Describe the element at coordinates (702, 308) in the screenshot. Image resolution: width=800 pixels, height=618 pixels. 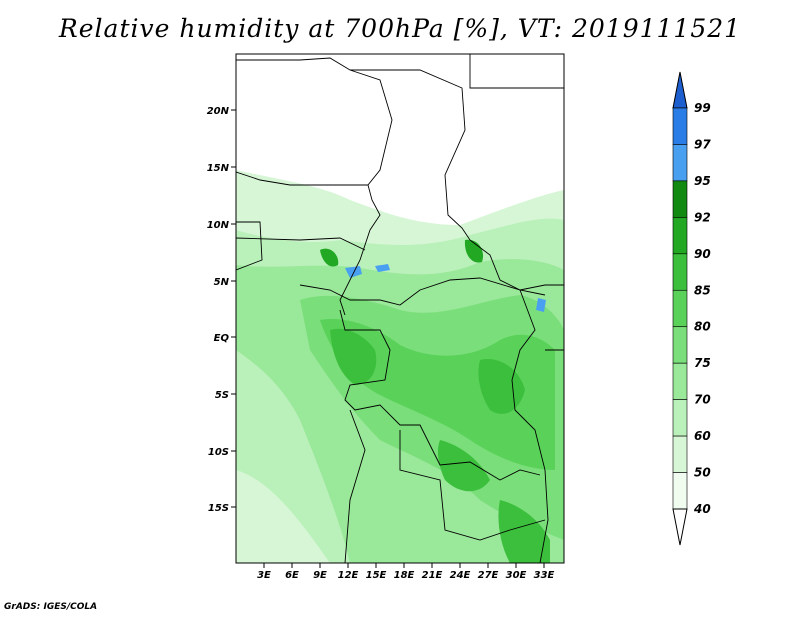
I see `colorbar-labels: 99 97 95 92 90 85 80 75 70 60 50 40` at that location.